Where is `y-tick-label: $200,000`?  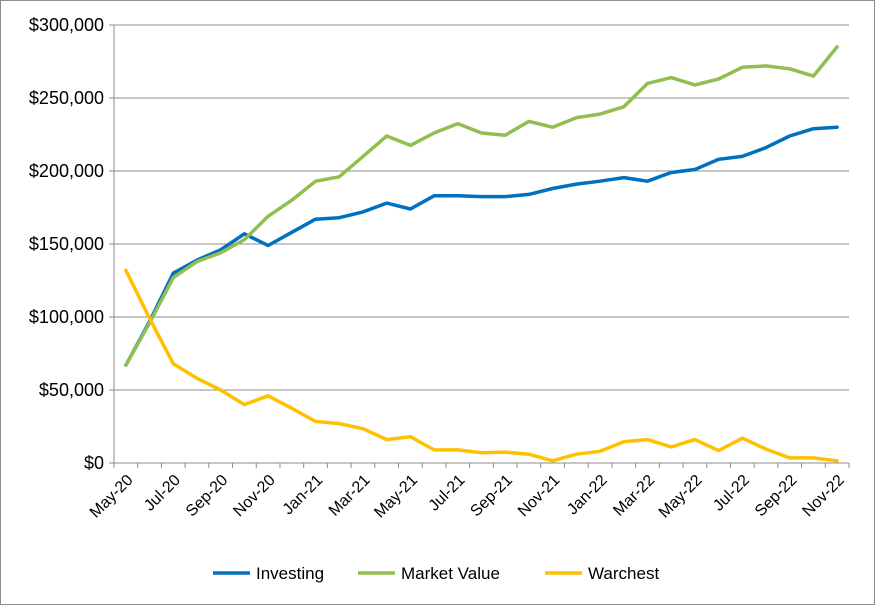
y-tick-label: $200,000 is located at coordinates (66, 171).